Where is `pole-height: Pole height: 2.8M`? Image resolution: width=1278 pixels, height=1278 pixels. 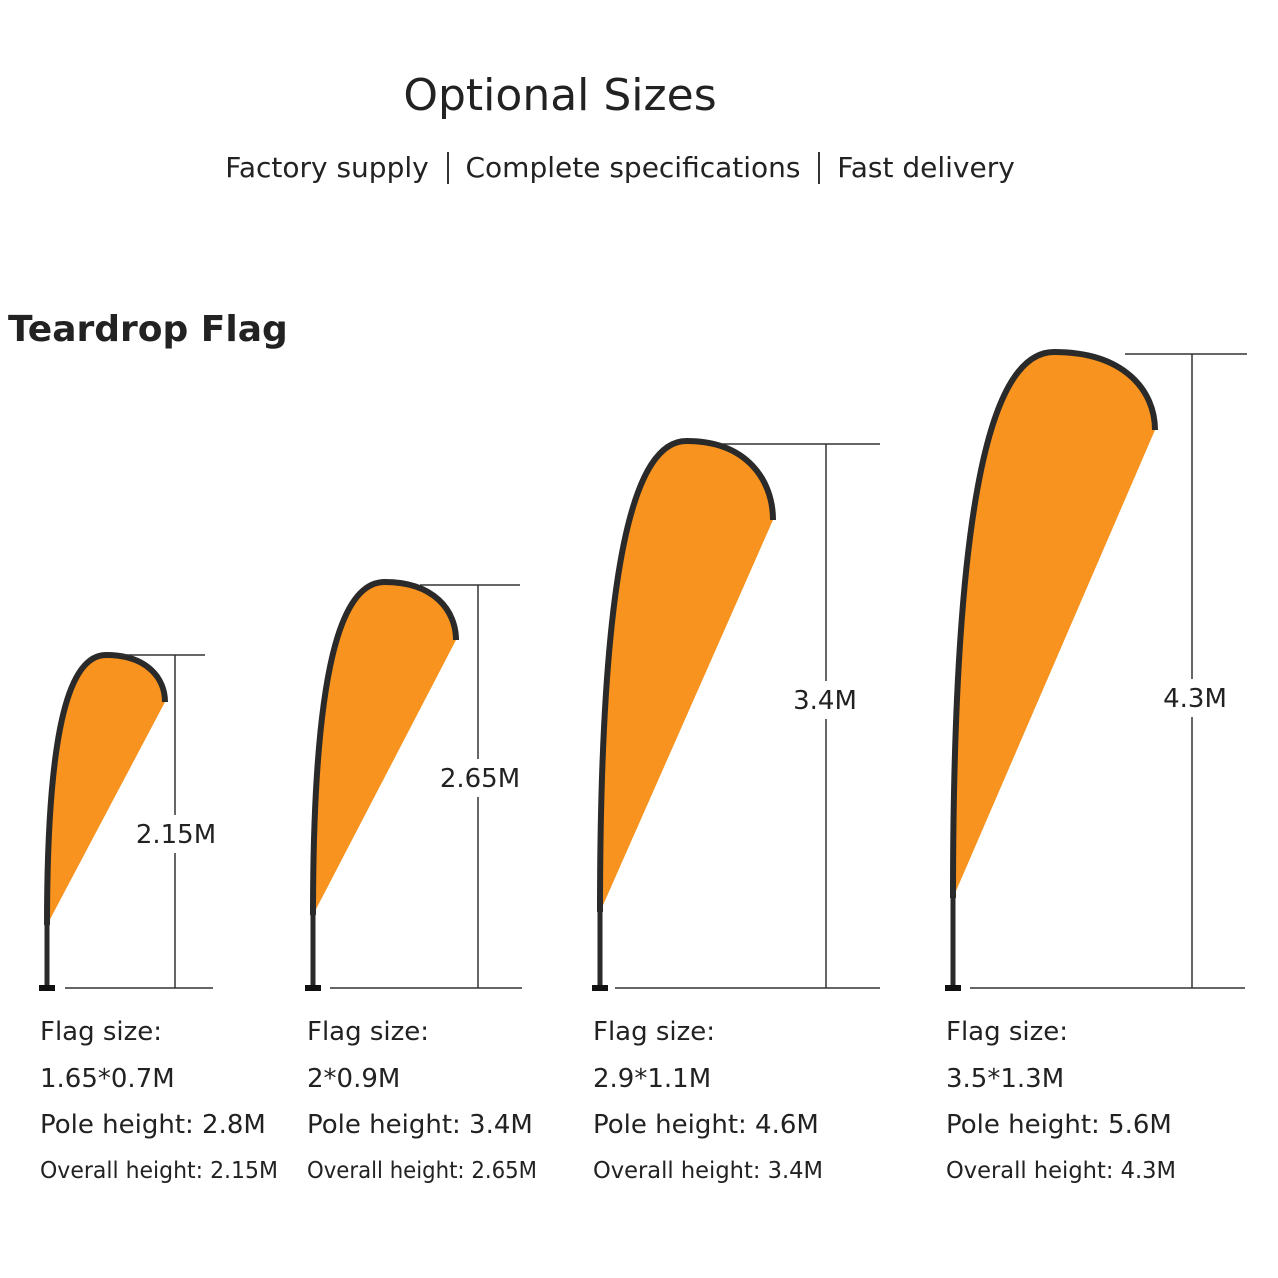
pole-height: Pole height: 2.8M is located at coordinates (153, 1125).